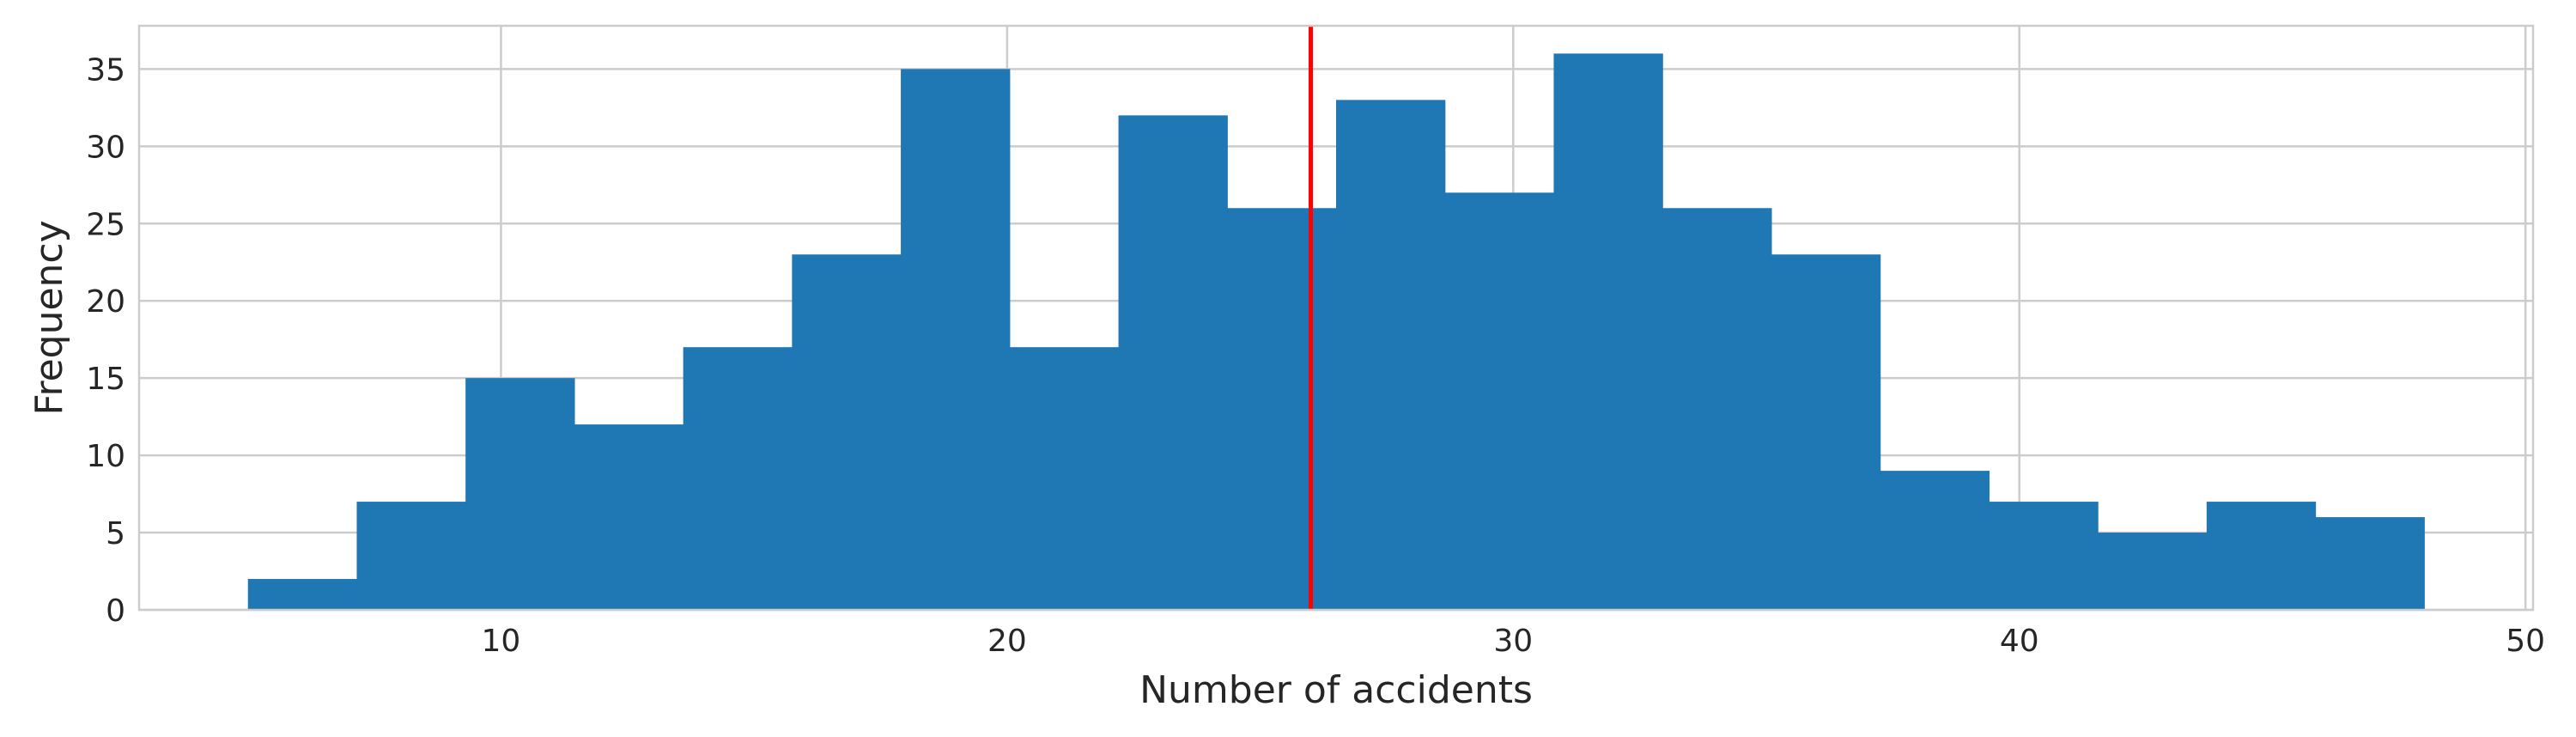 Image resolution: width=2576 pixels, height=737 pixels. Describe the element at coordinates (106, 225) in the screenshot. I see `y-tick-label: 25` at that location.